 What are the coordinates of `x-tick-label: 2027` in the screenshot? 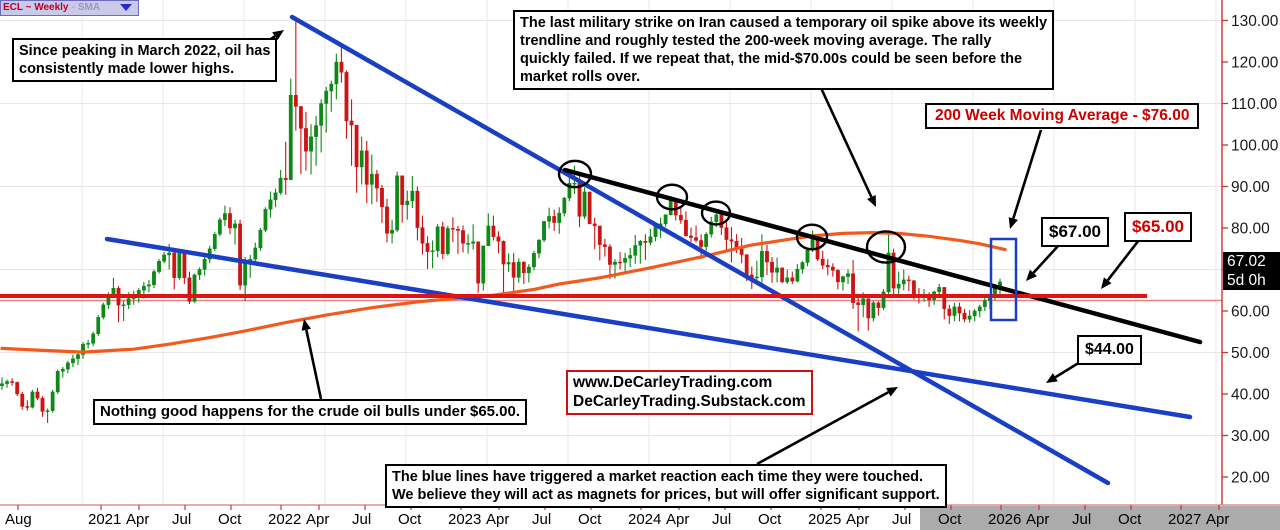 It's located at (1184, 519).